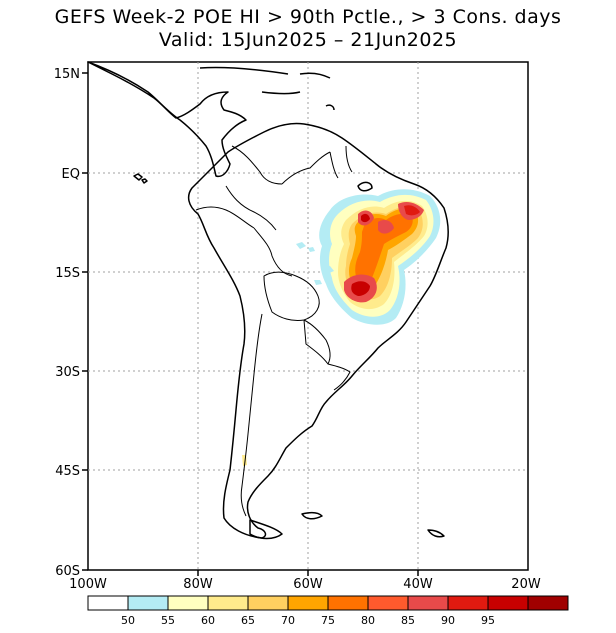 This screenshot has height=633, width=616. What do you see at coordinates (71, 174) in the screenshot?
I see `lat-label-EQ: EQ` at bounding box center [71, 174].